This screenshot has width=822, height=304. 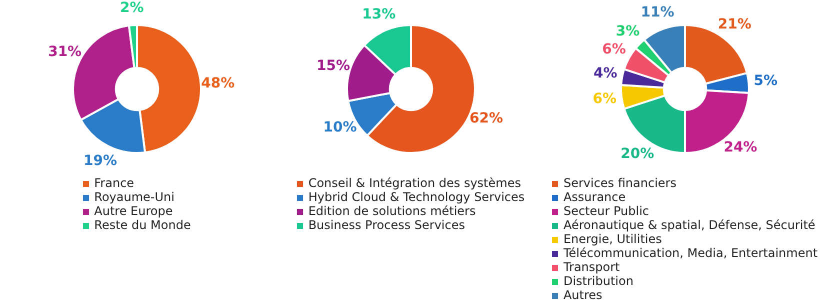 What do you see at coordinates (133, 211) in the screenshot?
I see `legend-label: Autre Europe` at bounding box center [133, 211].